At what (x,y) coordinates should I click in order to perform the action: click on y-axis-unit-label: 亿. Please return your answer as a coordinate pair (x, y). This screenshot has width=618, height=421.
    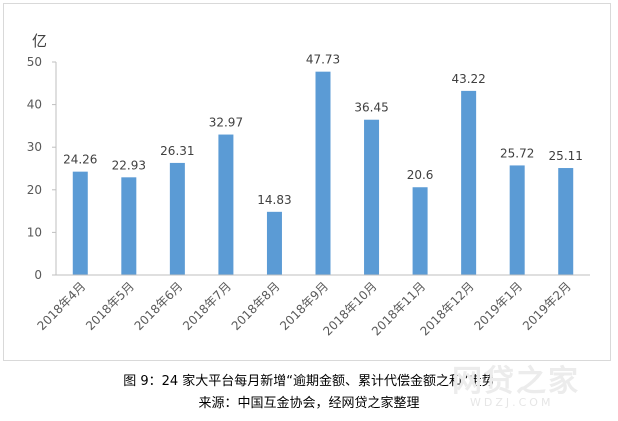
    Looking at the image, I should click on (39, 41).